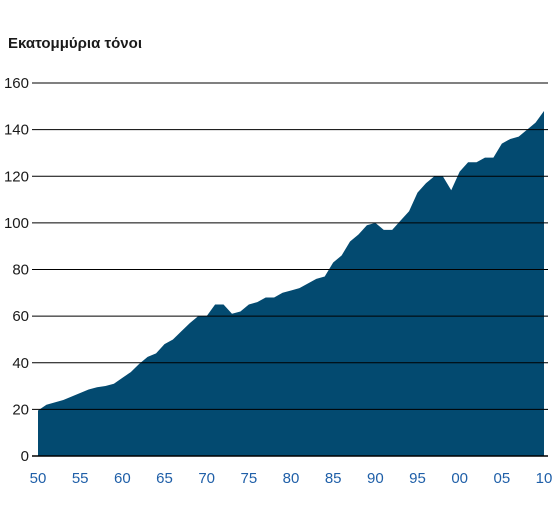 This screenshot has height=512, width=560. I want to click on y-tick-label: 140, so click(16, 130).